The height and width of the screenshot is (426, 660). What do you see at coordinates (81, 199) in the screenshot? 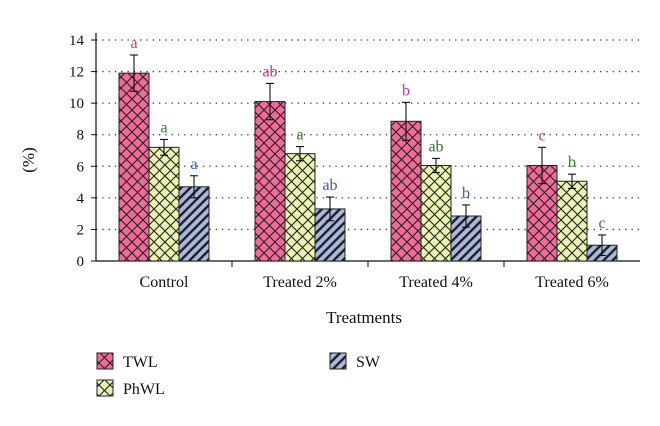
I see `y-tick-label: 4` at bounding box center [81, 199].